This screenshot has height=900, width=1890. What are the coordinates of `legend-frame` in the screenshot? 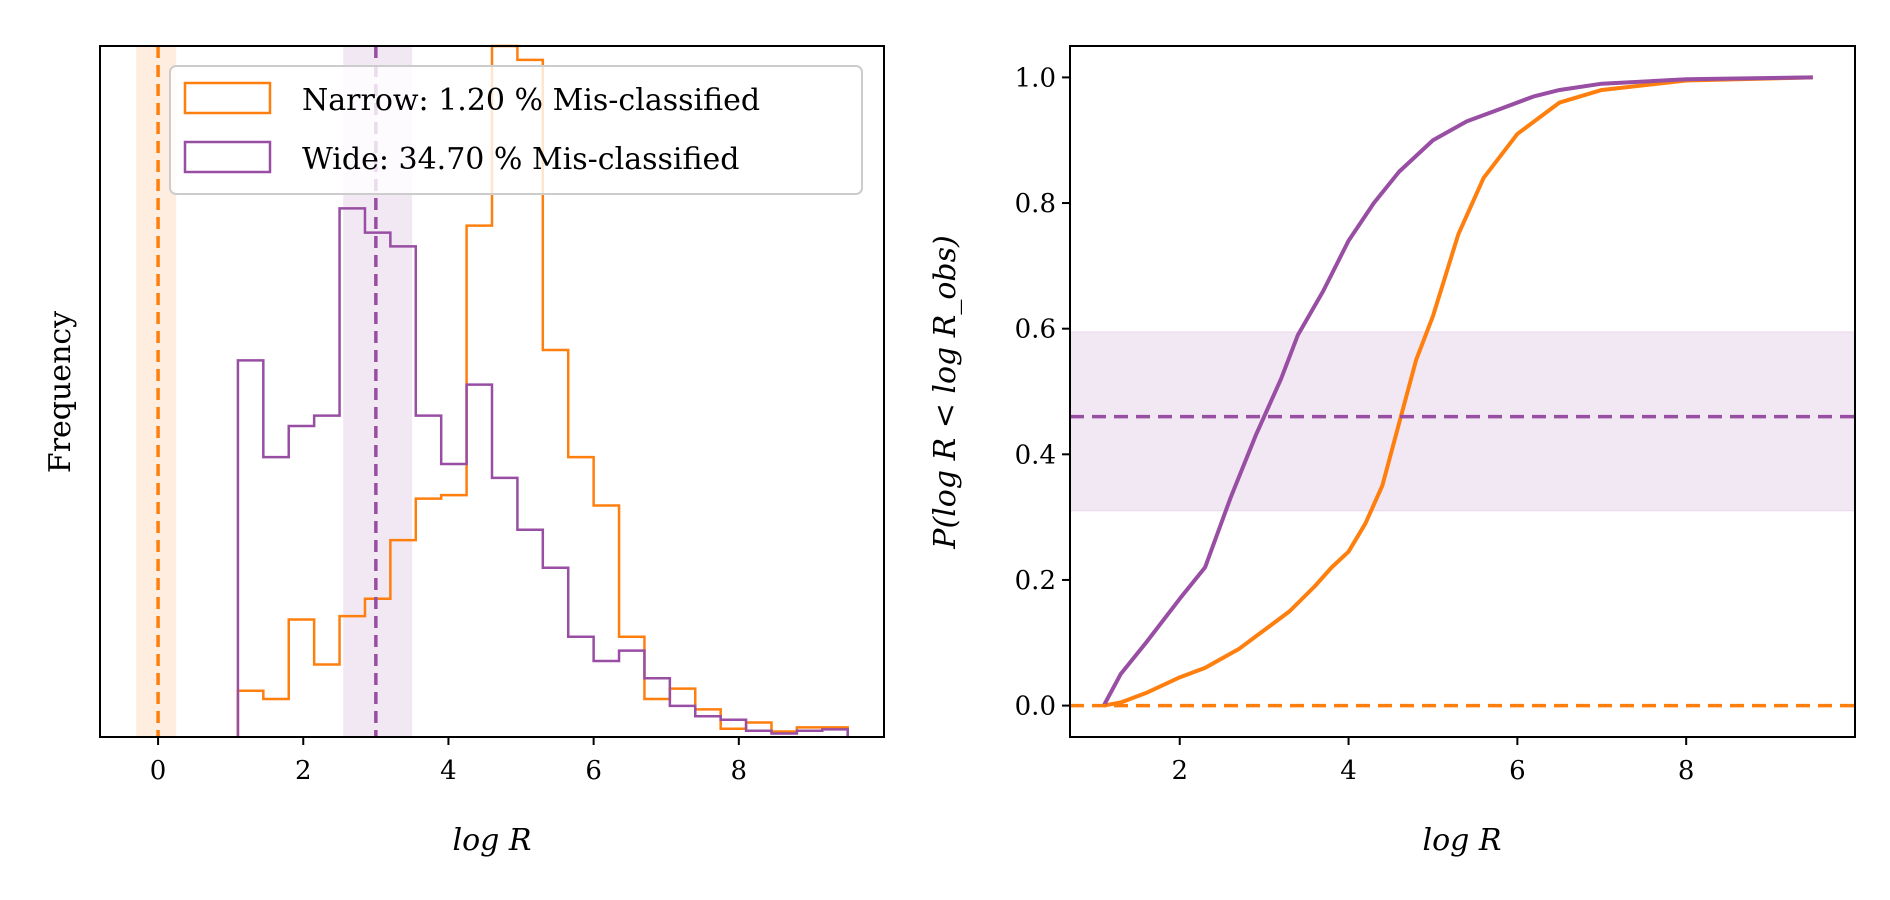 It's located at (516, 130).